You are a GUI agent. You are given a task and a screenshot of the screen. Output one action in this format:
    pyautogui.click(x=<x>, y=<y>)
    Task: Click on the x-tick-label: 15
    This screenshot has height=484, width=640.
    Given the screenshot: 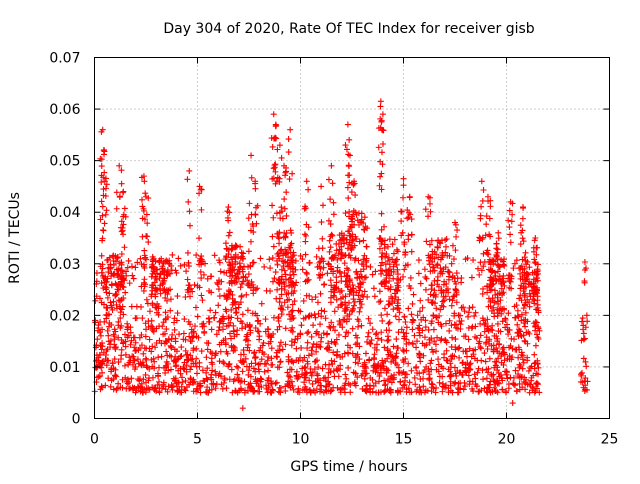 What is the action you would take?
    pyautogui.click(x=404, y=440)
    